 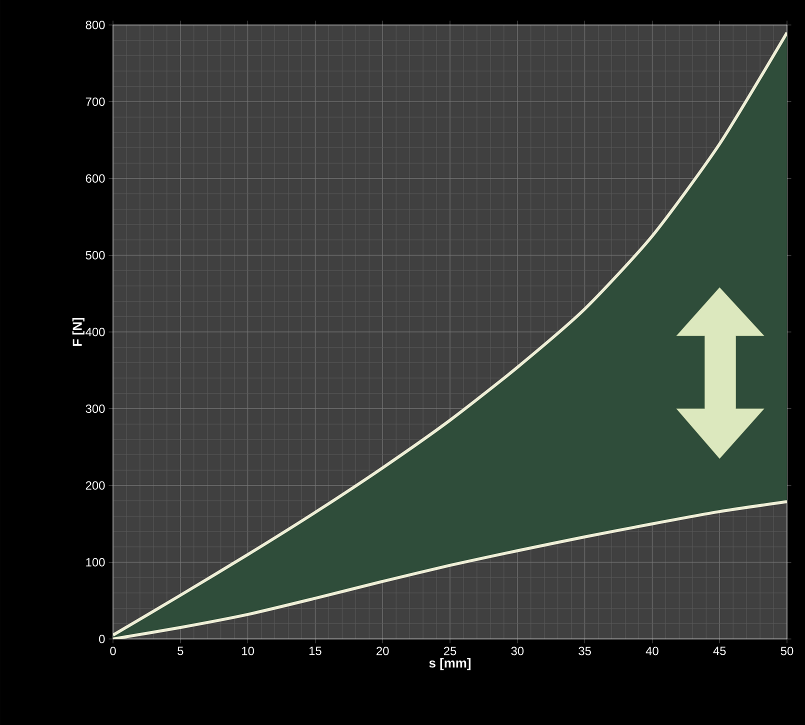 I want to click on x-tick-label: 30, so click(x=517, y=651).